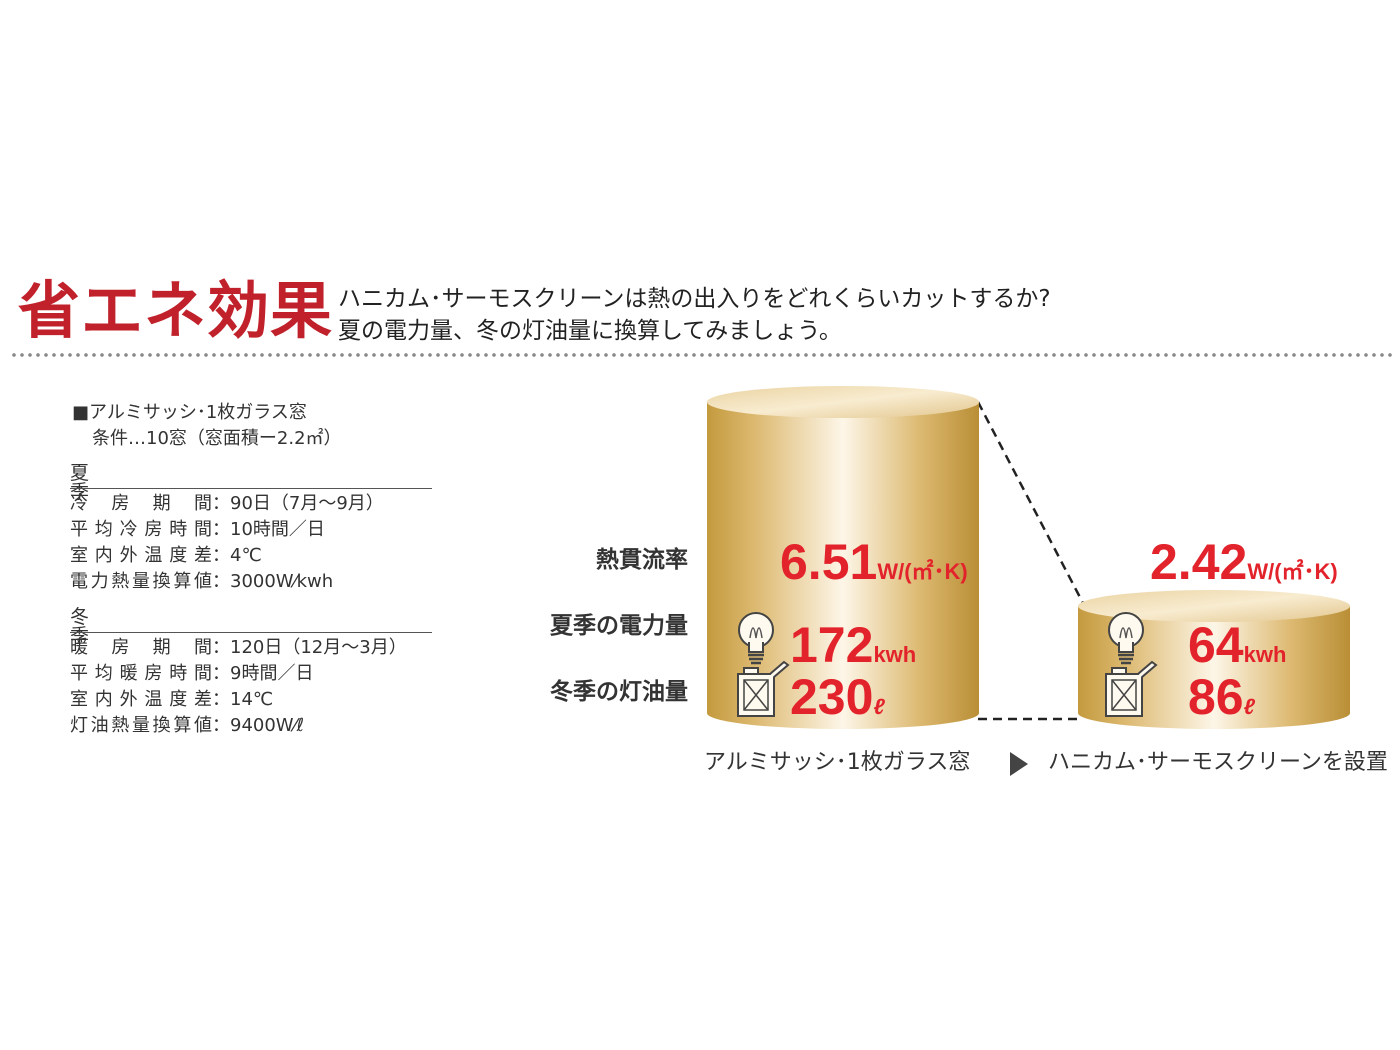  Describe the element at coordinates (619, 626) in the screenshot. I see `row-label-electric: 夏季の電力量` at that location.